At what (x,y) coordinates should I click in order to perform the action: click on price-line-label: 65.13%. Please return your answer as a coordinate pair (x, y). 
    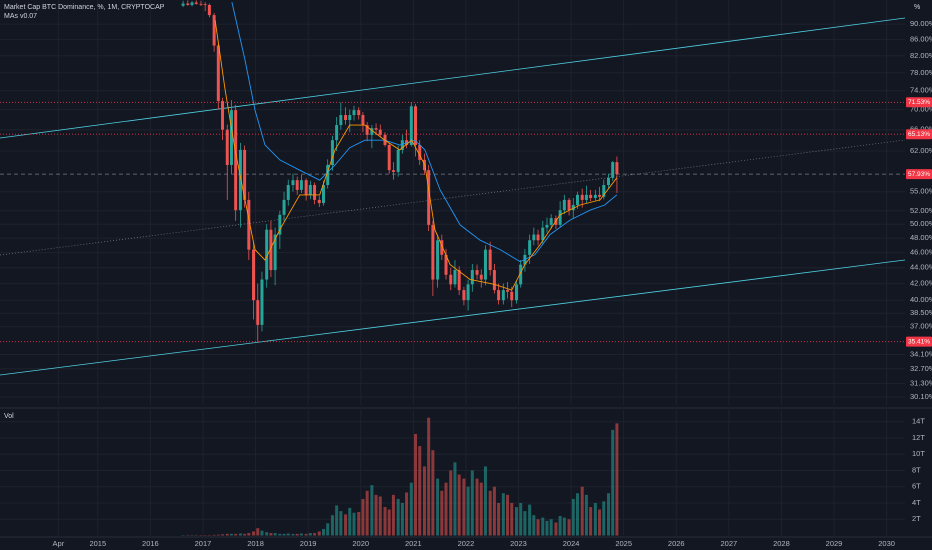
    Looking at the image, I should click on (919, 134).